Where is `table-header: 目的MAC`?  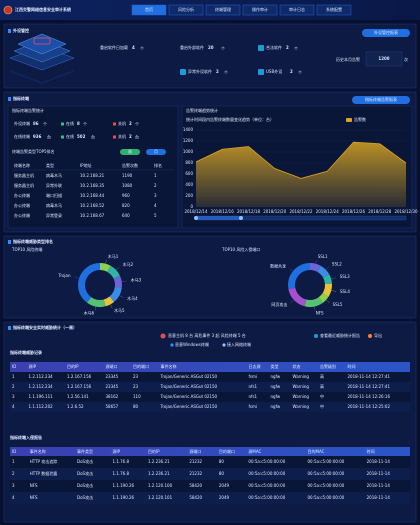 table-header: 目的MAC is located at coordinates (316, 451).